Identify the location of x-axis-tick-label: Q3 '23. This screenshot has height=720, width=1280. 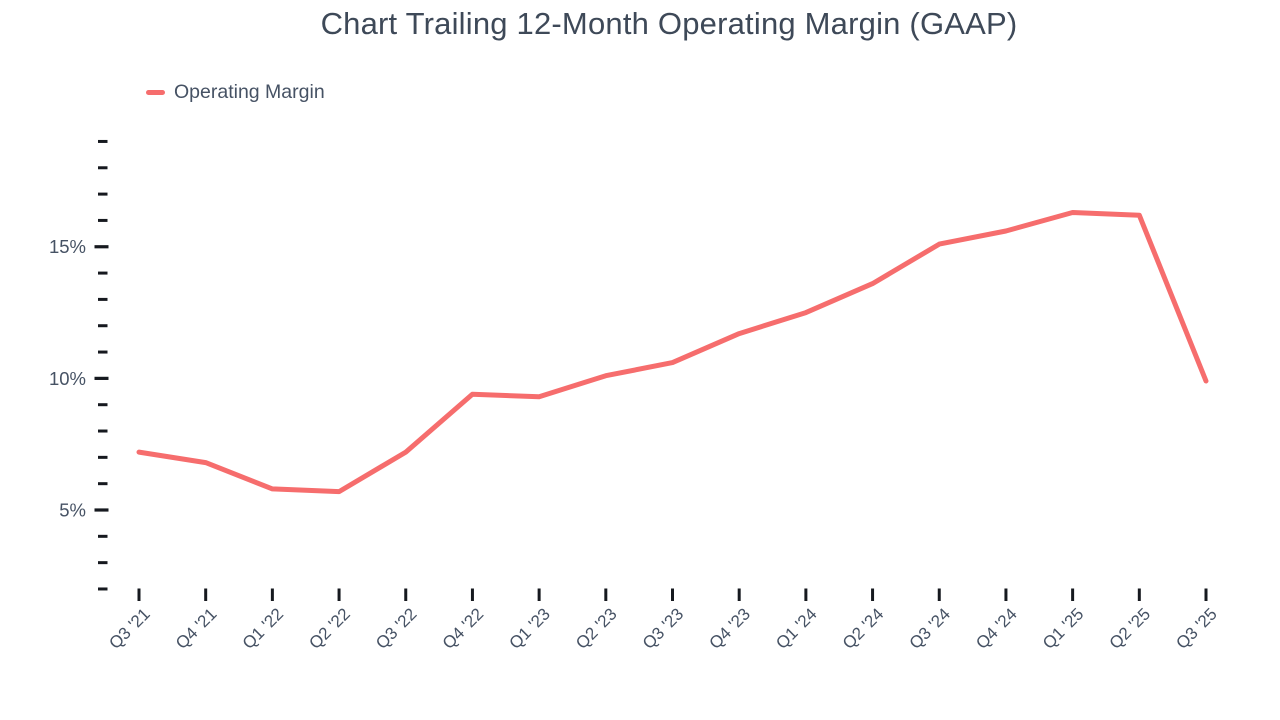
(663, 628).